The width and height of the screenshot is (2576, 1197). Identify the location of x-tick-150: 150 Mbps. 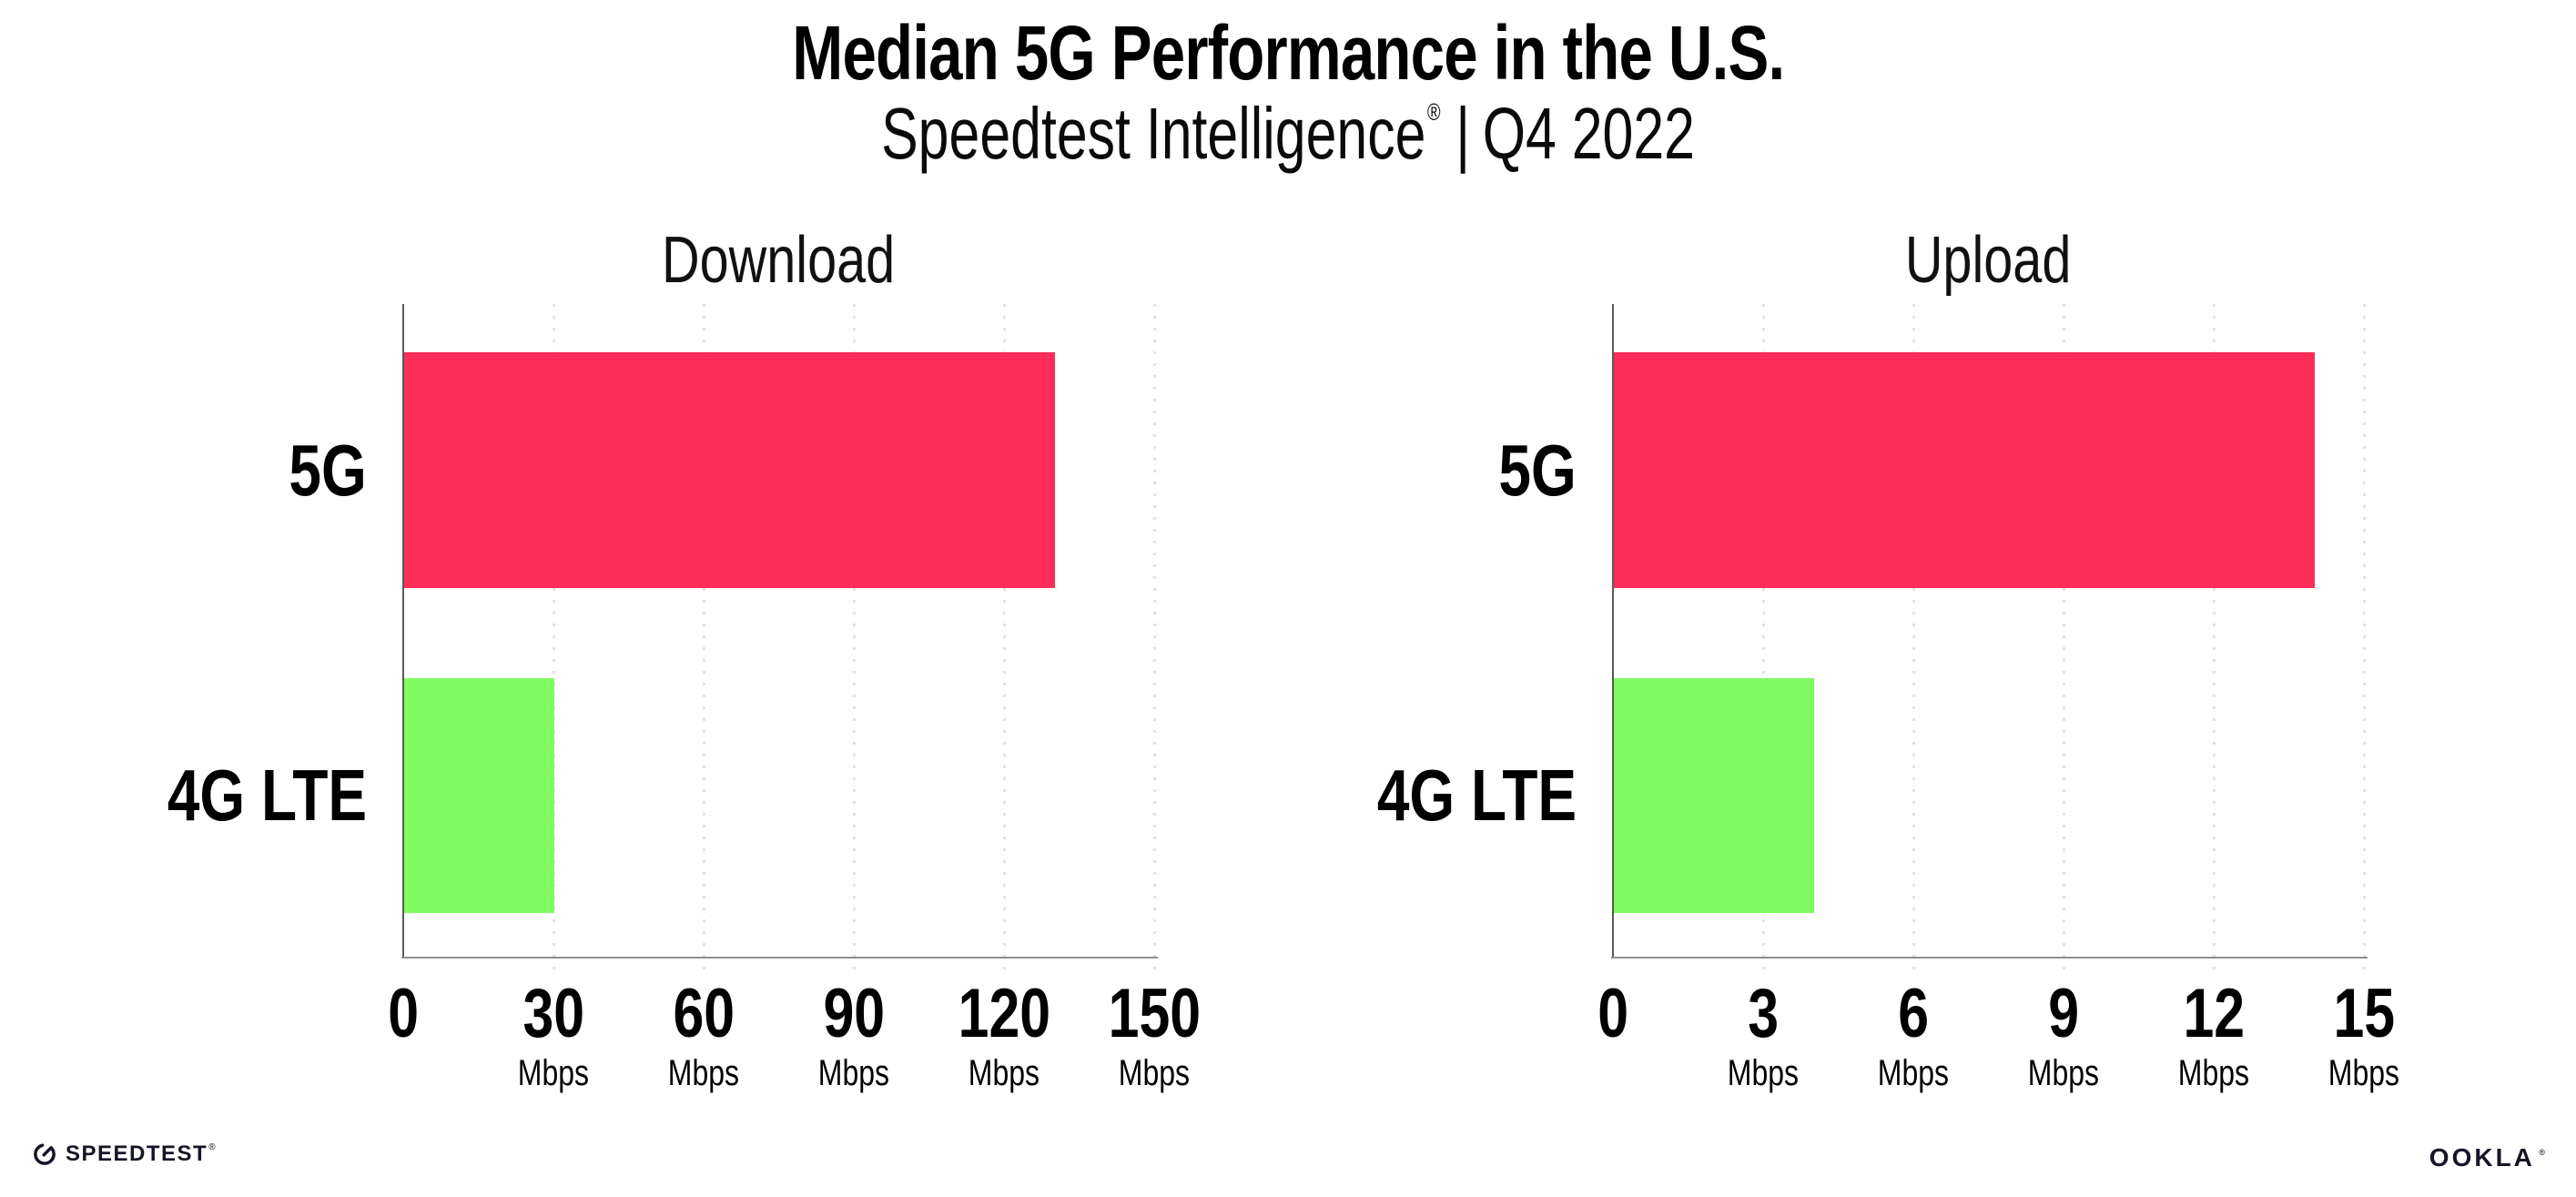
(1154, 1036).